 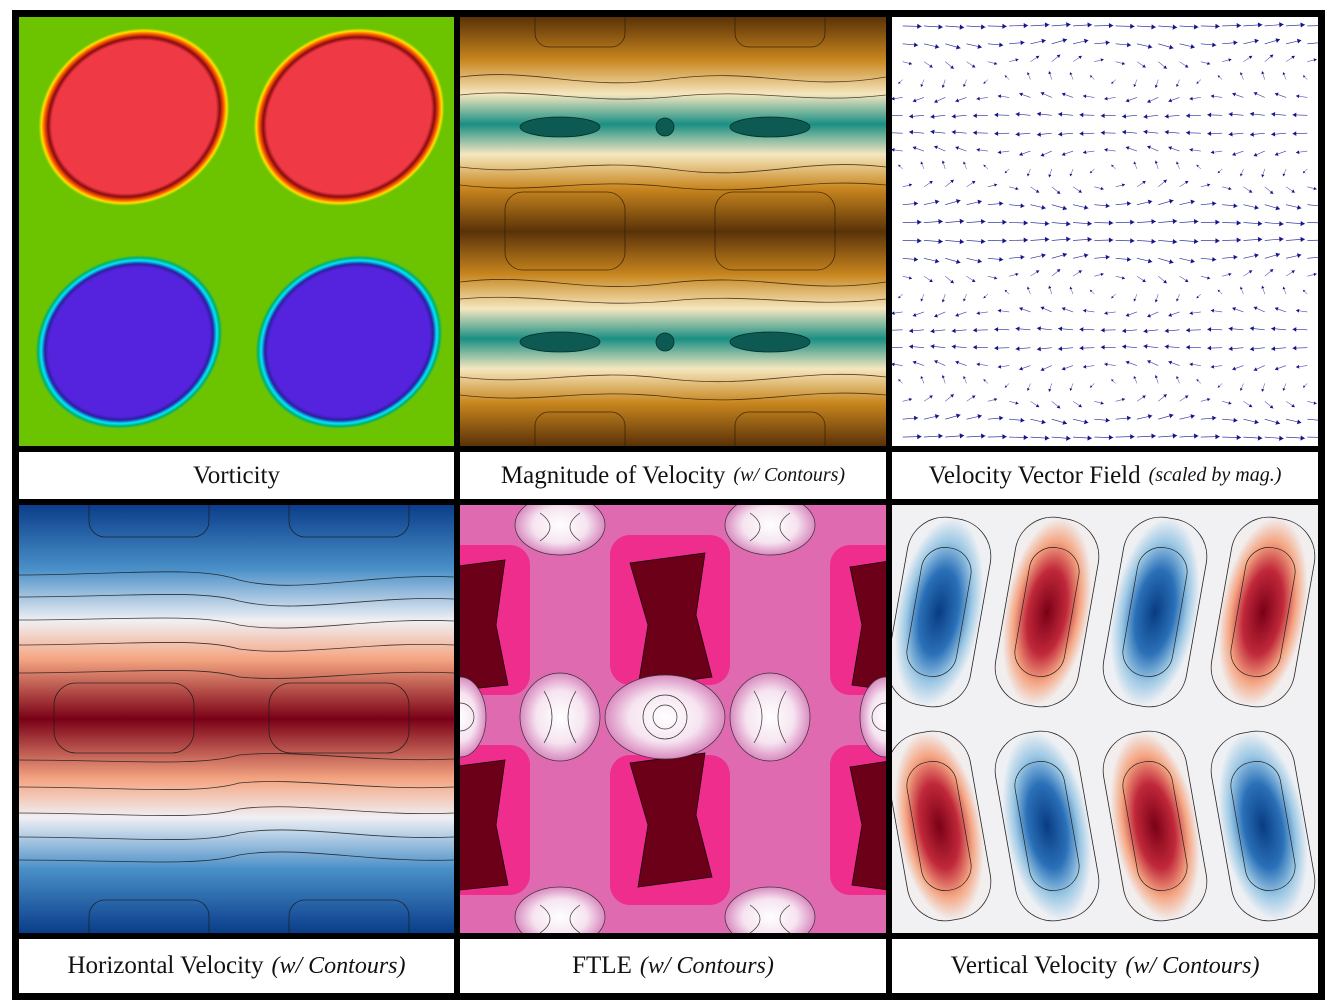 What do you see at coordinates (236, 966) in the screenshot?
I see `caption-horizontal-velocity: Horizontal Velocity (w/ Contours)` at bounding box center [236, 966].